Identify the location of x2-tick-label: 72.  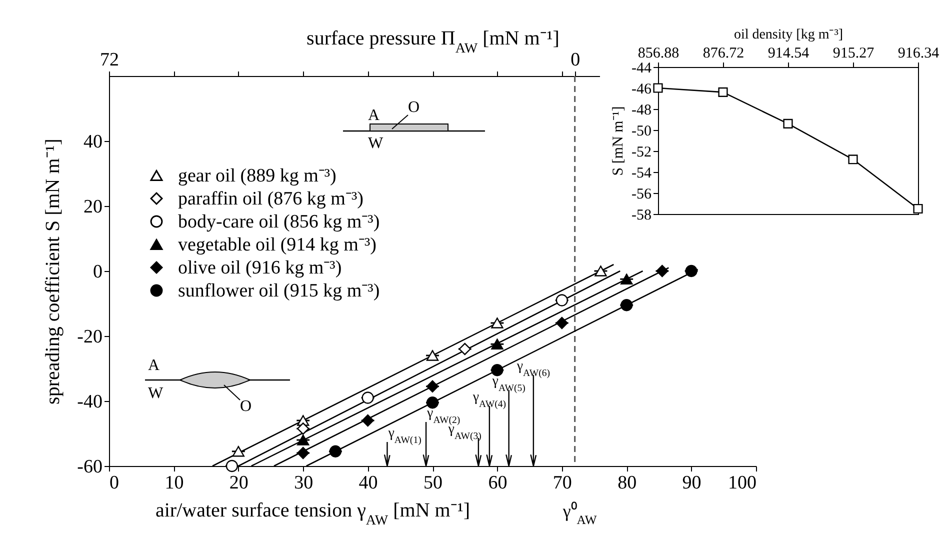
(109, 60).